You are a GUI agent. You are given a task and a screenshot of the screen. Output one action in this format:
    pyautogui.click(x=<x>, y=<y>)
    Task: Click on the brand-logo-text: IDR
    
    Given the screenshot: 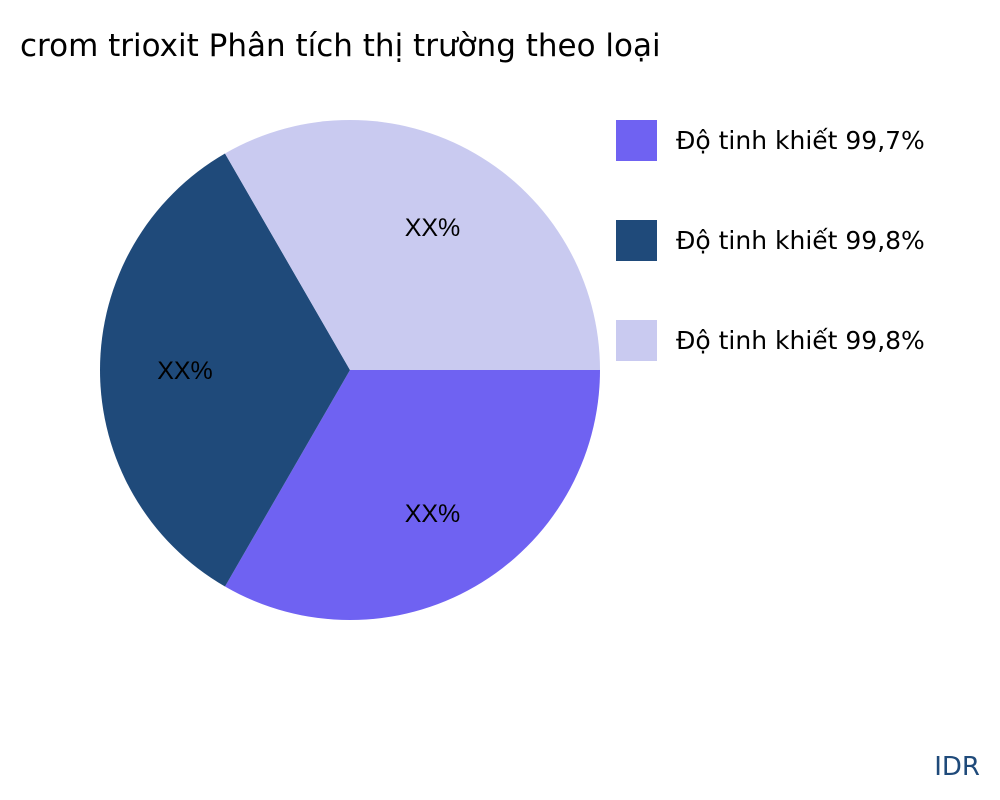 What is the action you would take?
    pyautogui.click(x=957, y=767)
    